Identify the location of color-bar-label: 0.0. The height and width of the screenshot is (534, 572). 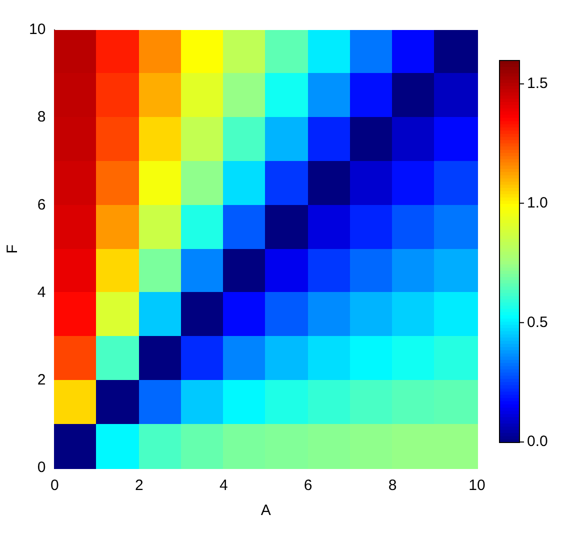
(537, 441).